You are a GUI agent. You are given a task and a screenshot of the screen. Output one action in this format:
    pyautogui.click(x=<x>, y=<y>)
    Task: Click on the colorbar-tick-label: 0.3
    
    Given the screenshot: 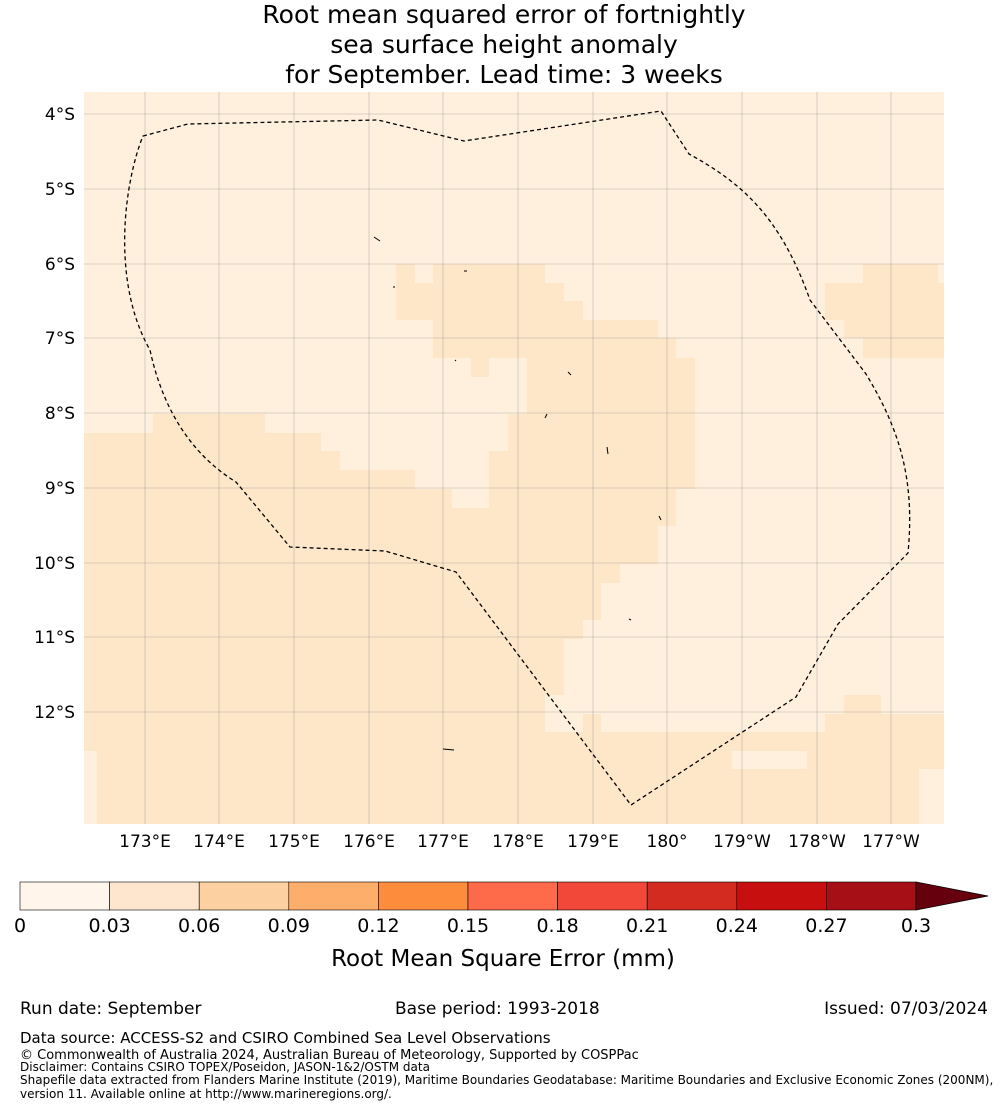 What is the action you would take?
    pyautogui.click(x=916, y=926)
    